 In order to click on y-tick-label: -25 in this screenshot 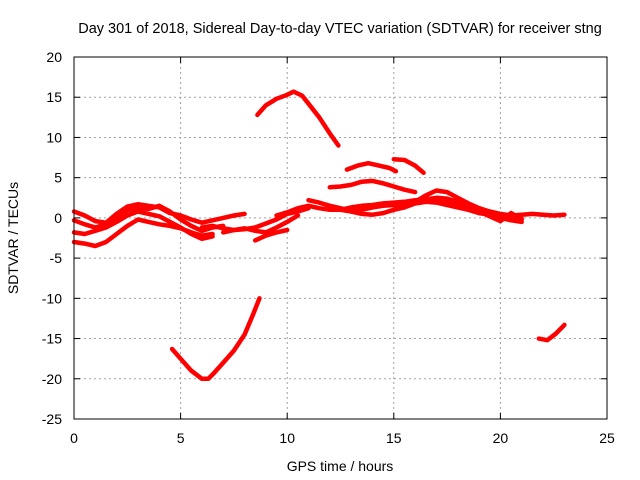, I will do `click(52, 419)`.